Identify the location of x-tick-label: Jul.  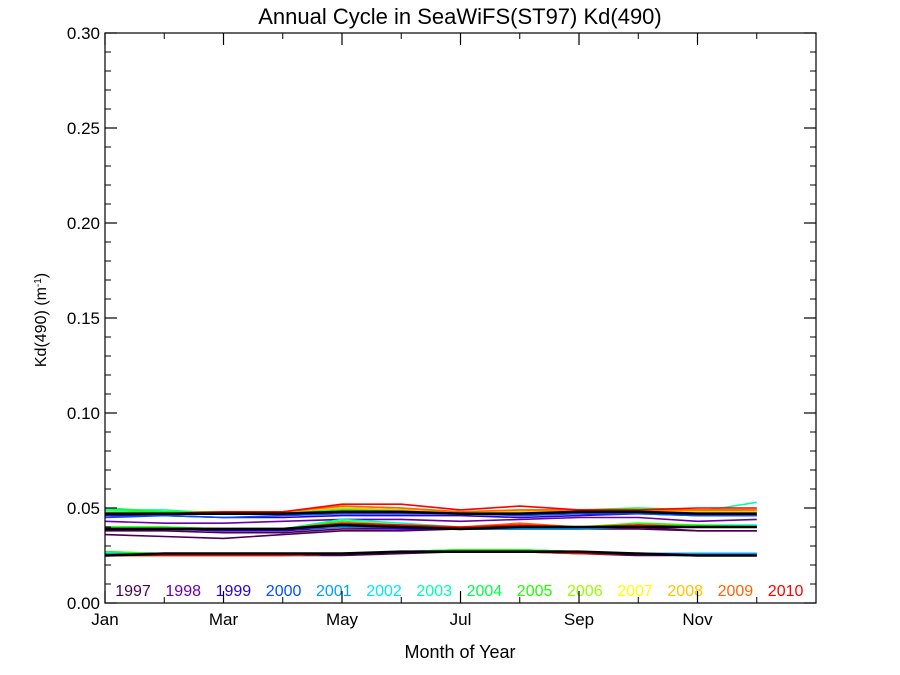
(461, 619).